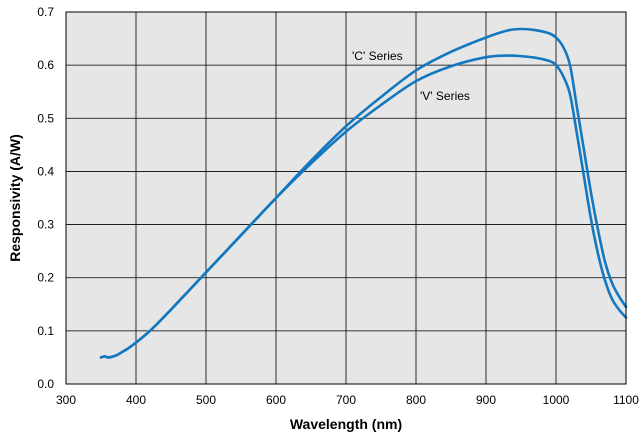 The height and width of the screenshot is (436, 640). What do you see at coordinates (45, 384) in the screenshot?
I see `y-tick-label: 0.0` at bounding box center [45, 384].